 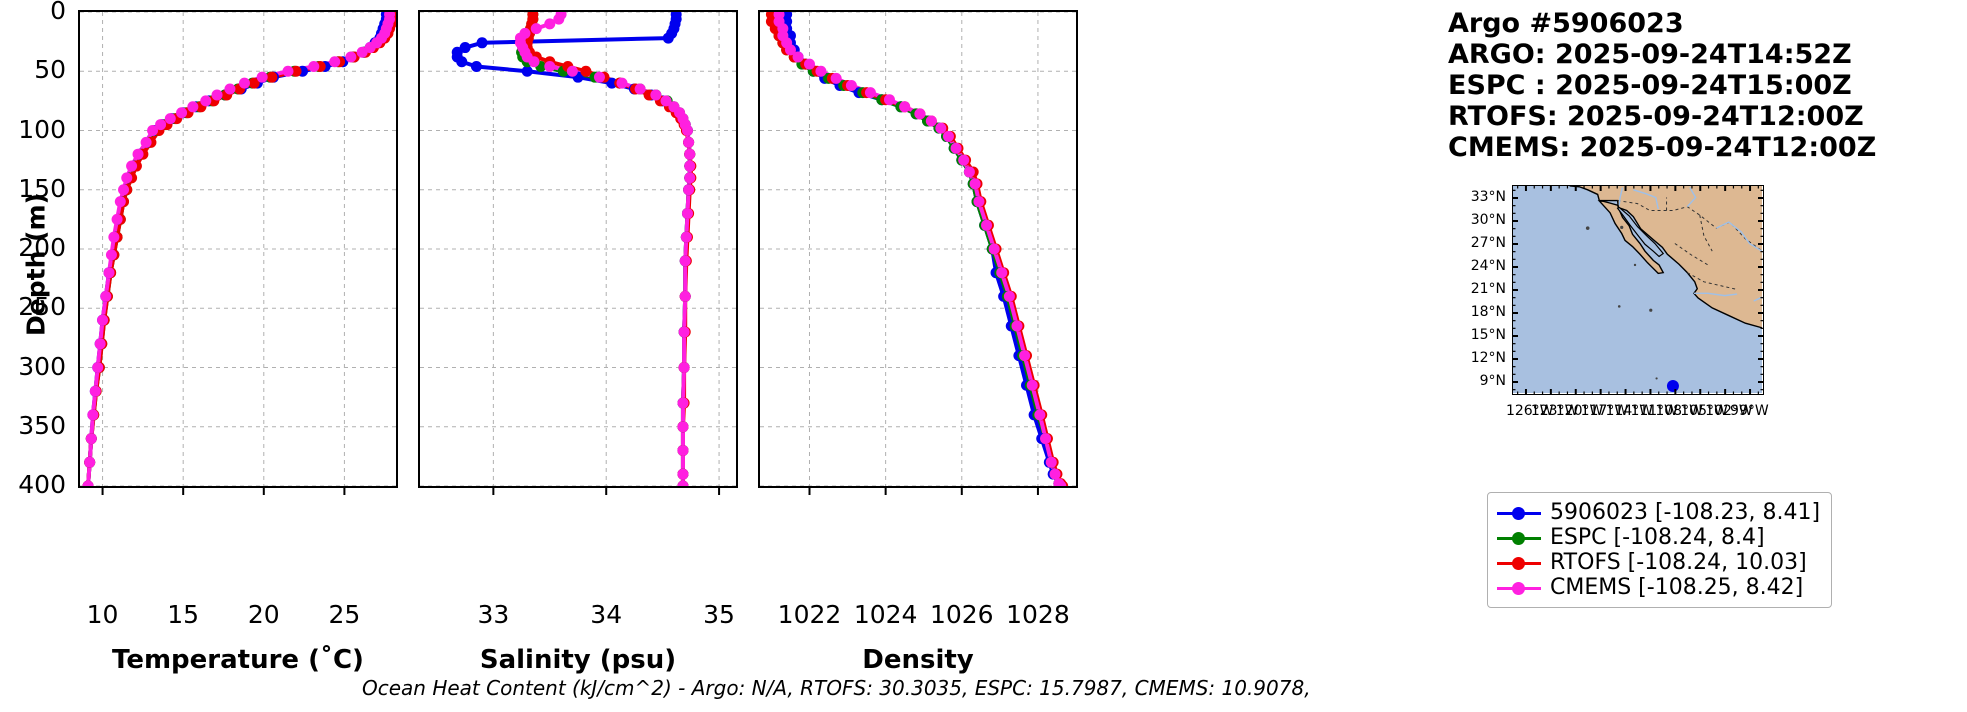 I want to click on map-lat-label: 27°N, so click(x=1488, y=243).